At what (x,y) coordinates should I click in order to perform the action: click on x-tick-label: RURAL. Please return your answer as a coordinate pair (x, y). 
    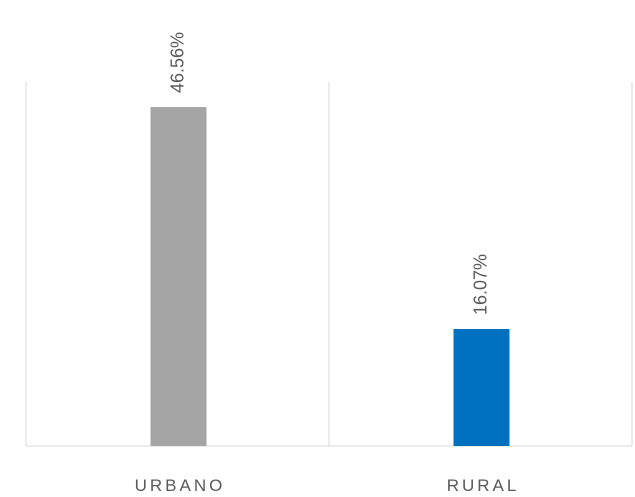
    Looking at the image, I should click on (483, 485).